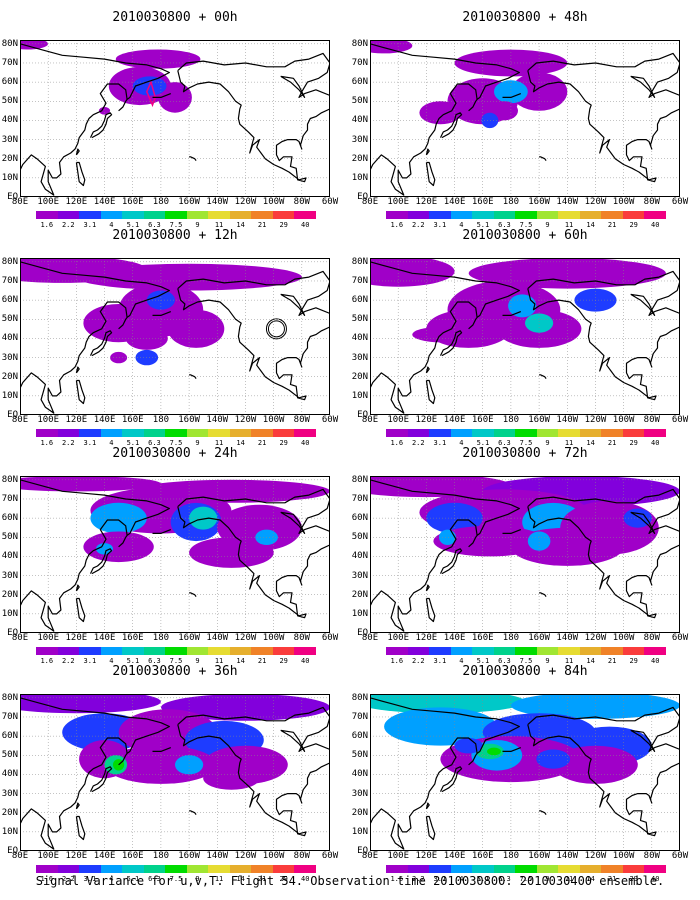 Image resolution: width=700 pixels, height=900 pixels. What do you see at coordinates (217, 638) in the screenshot?
I see `lon-tick-label: 140W` at bounding box center [217, 638].